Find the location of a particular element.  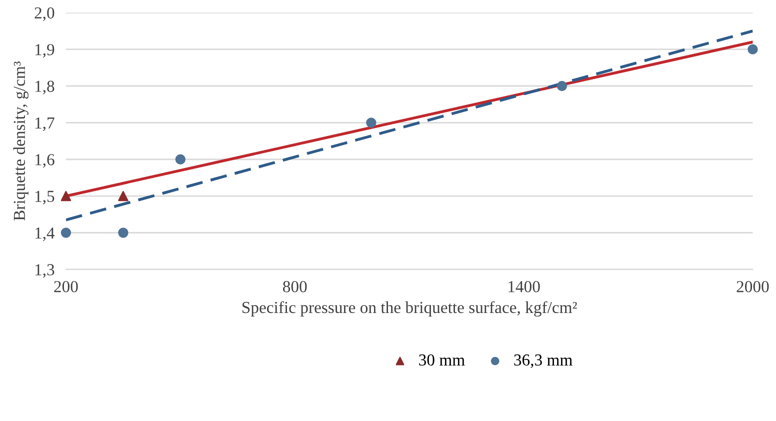

y-tick-label: 1,5 is located at coordinates (44, 197).